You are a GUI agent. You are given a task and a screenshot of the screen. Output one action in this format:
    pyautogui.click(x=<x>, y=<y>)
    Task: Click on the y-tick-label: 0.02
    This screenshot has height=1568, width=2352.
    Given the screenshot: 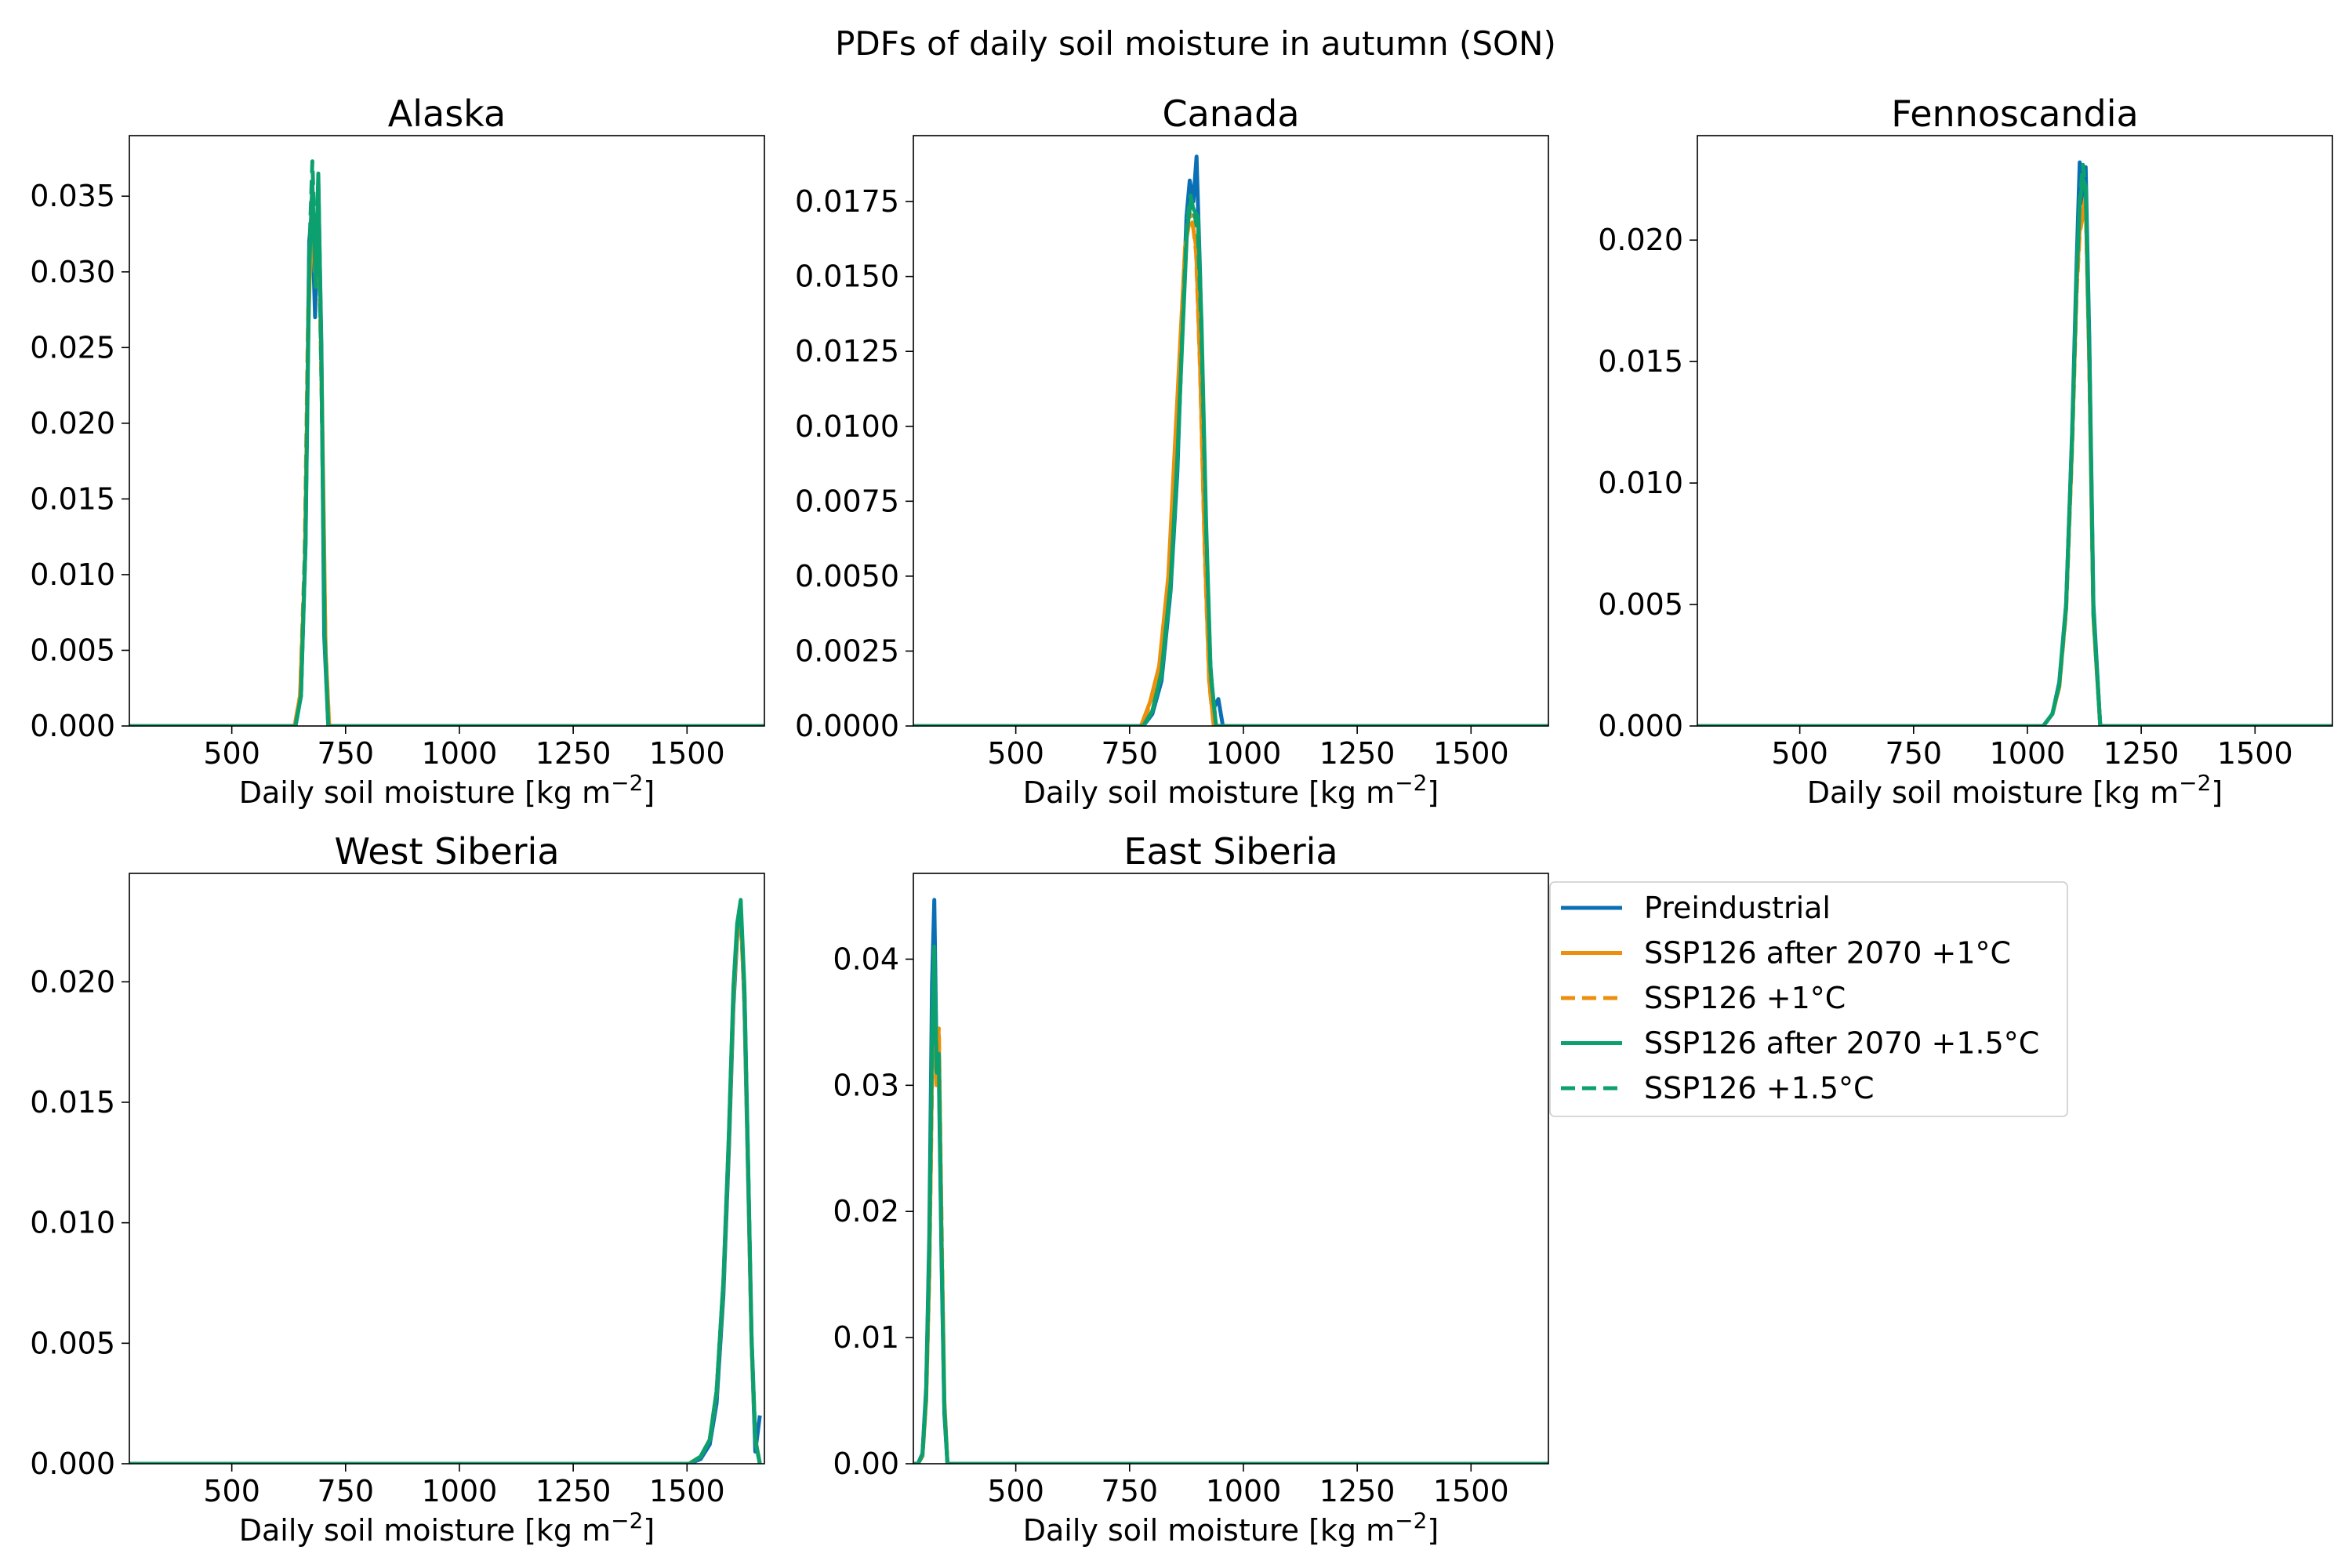 What is the action you would take?
    pyautogui.click(x=866, y=1211)
    